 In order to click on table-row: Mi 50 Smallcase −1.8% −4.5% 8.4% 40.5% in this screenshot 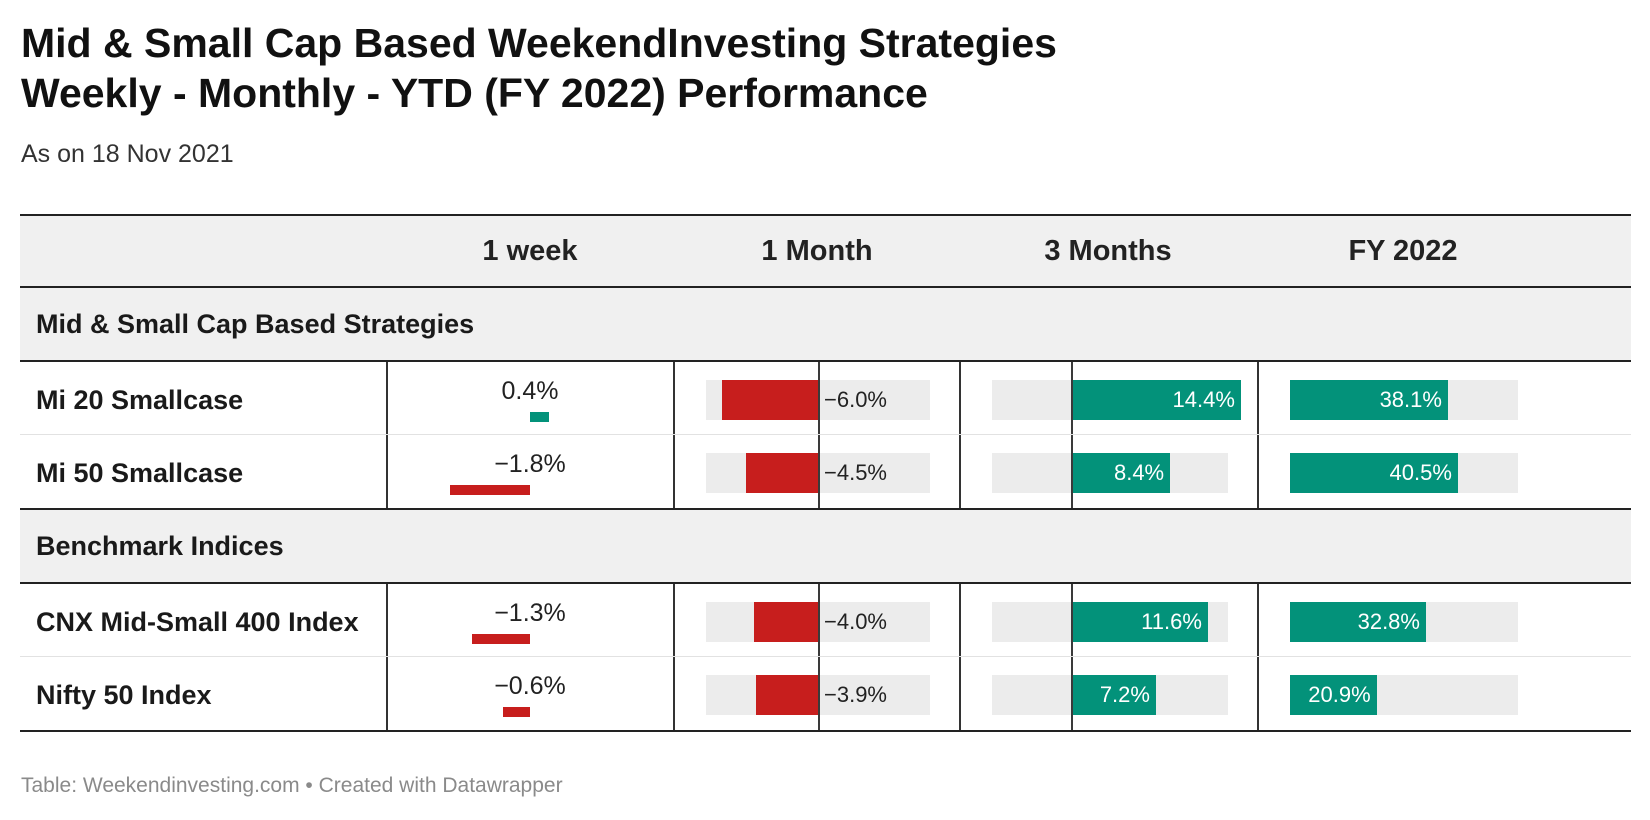, I will do `click(825, 472)`.